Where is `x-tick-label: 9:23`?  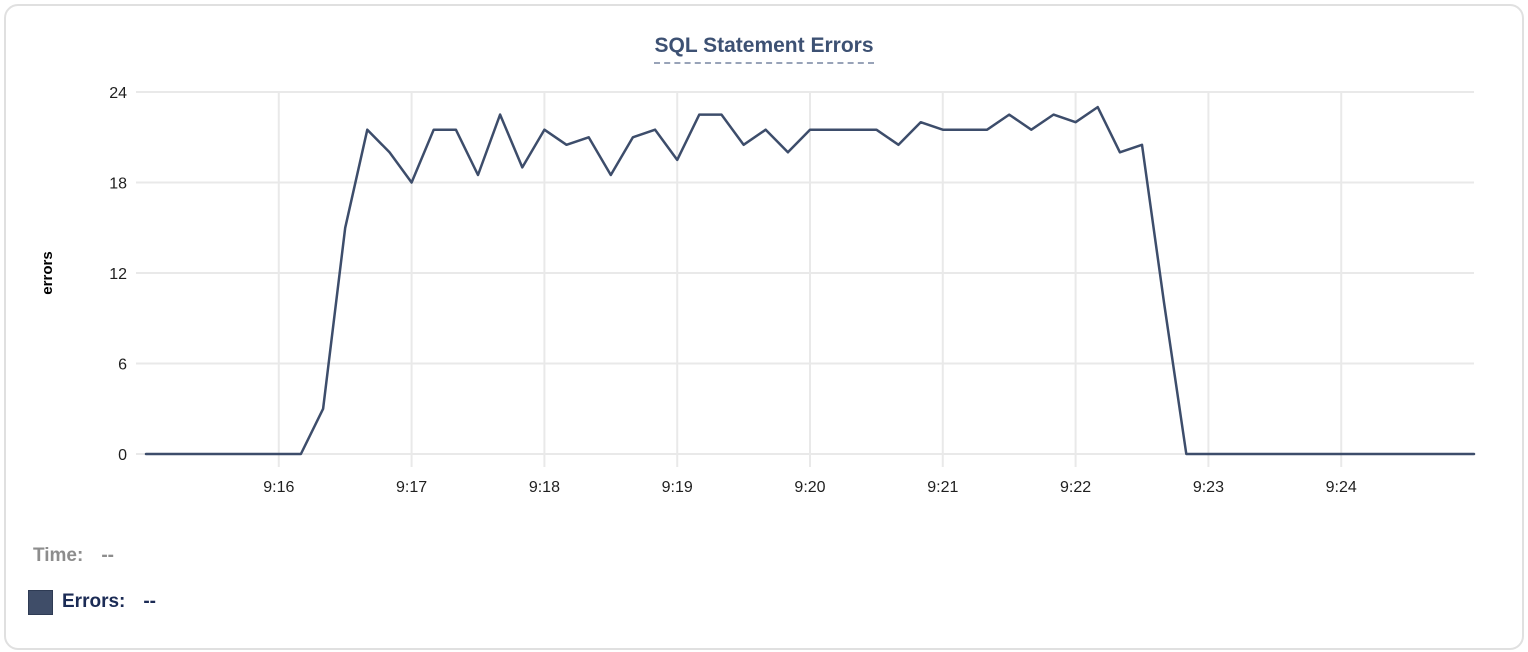
x-tick-label: 9:23 is located at coordinates (1208, 487).